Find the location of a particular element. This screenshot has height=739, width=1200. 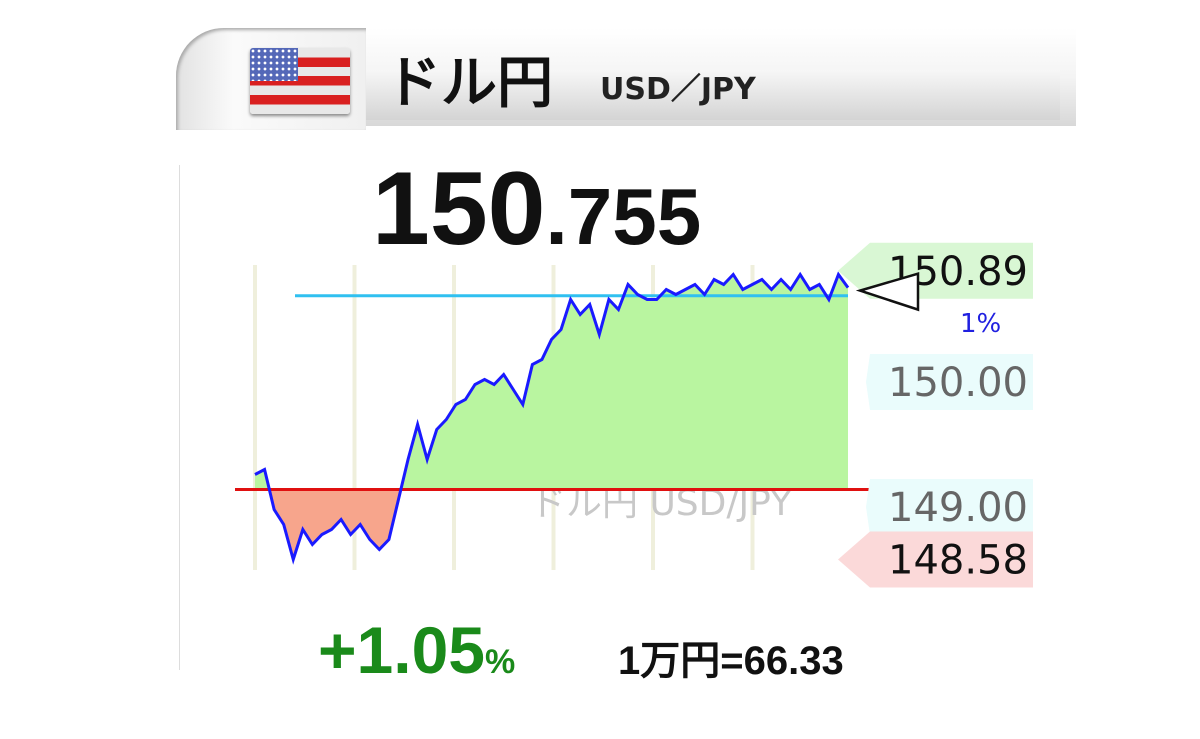

area-below-baseline is located at coordinates (551, 524).